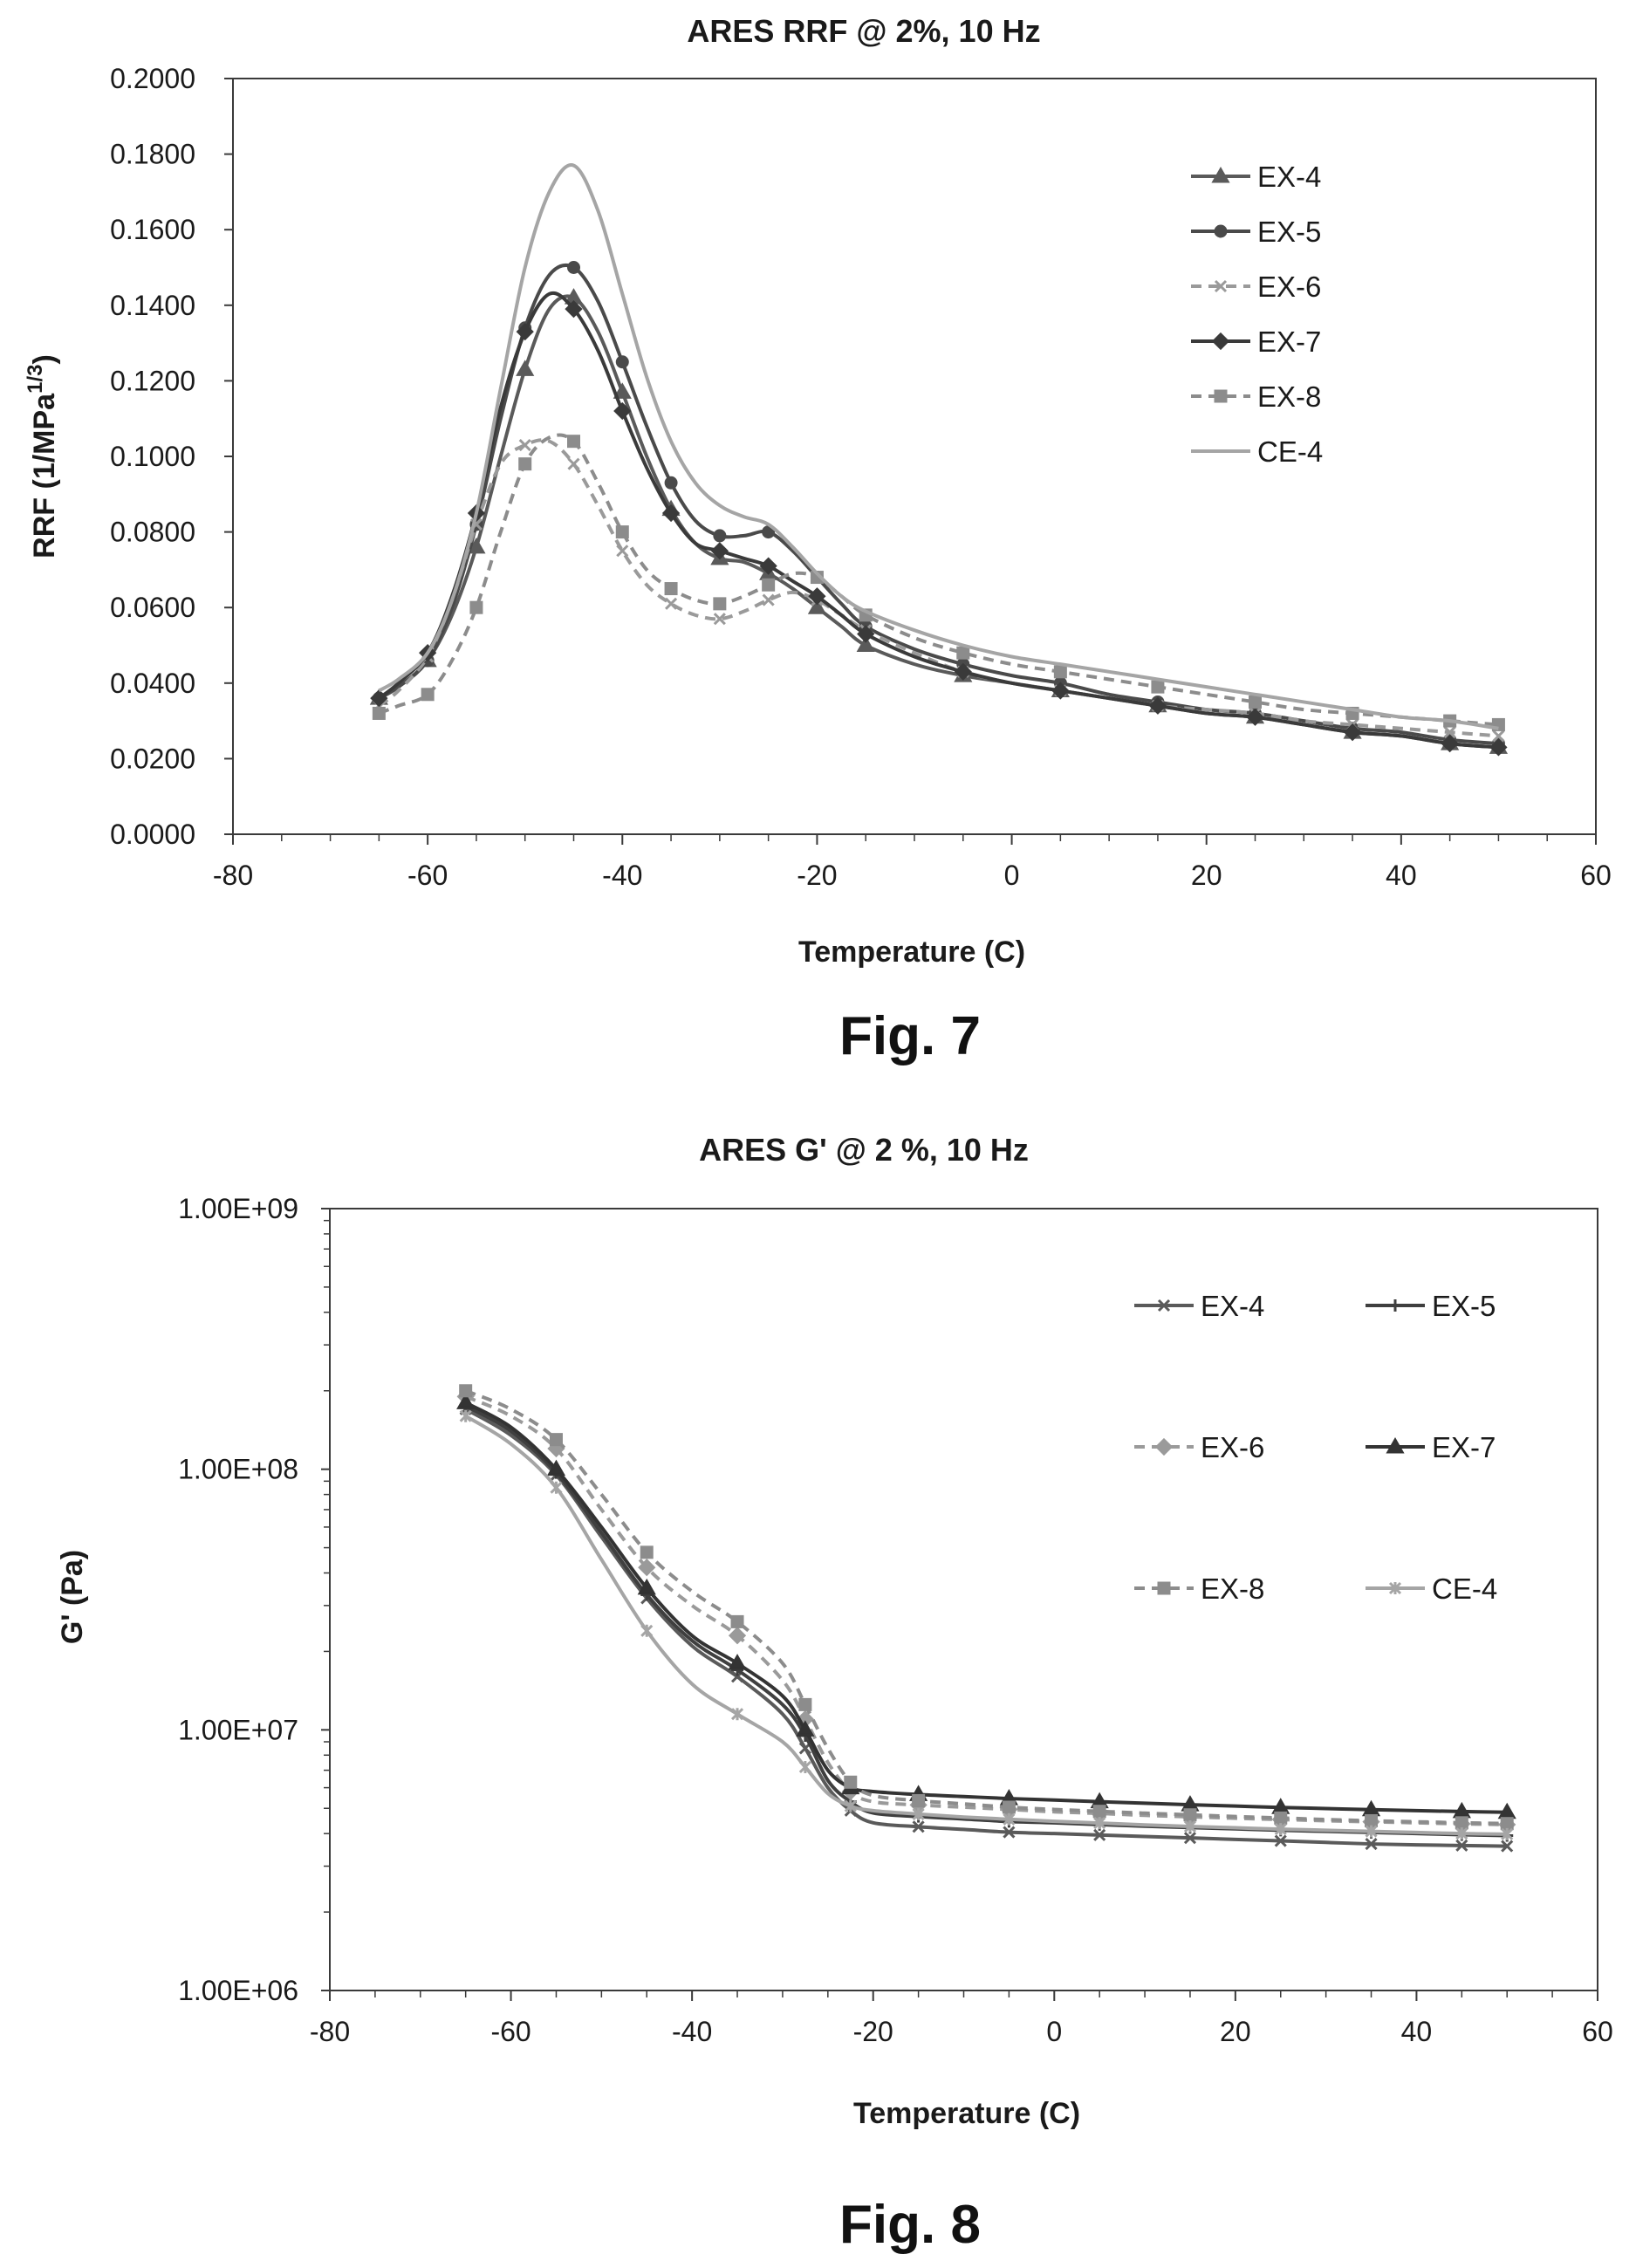 This screenshot has height=2268, width=1636. I want to click on legend-item-ex-5: EX-5, so click(1431, 1306).